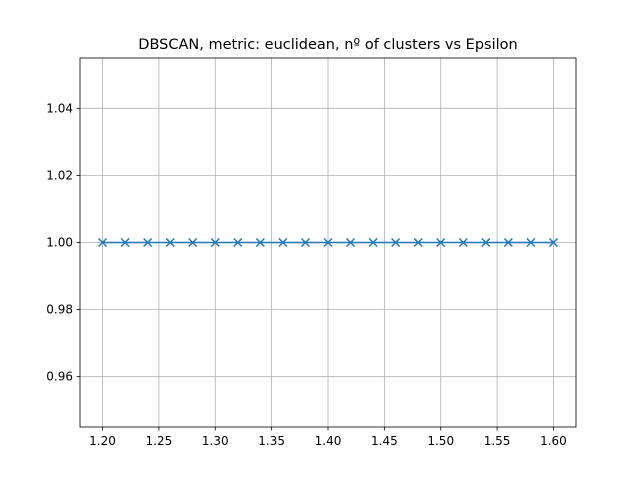 The height and width of the screenshot is (480, 640). Describe the element at coordinates (384, 441) in the screenshot. I see `x-tick-label: 1.45` at that location.